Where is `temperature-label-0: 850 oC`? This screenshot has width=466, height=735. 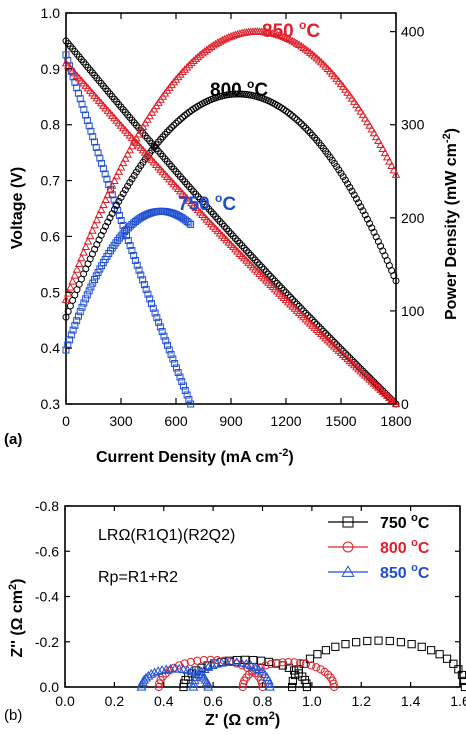
temperature-label-0: 850 oC is located at coordinates (291, 30).